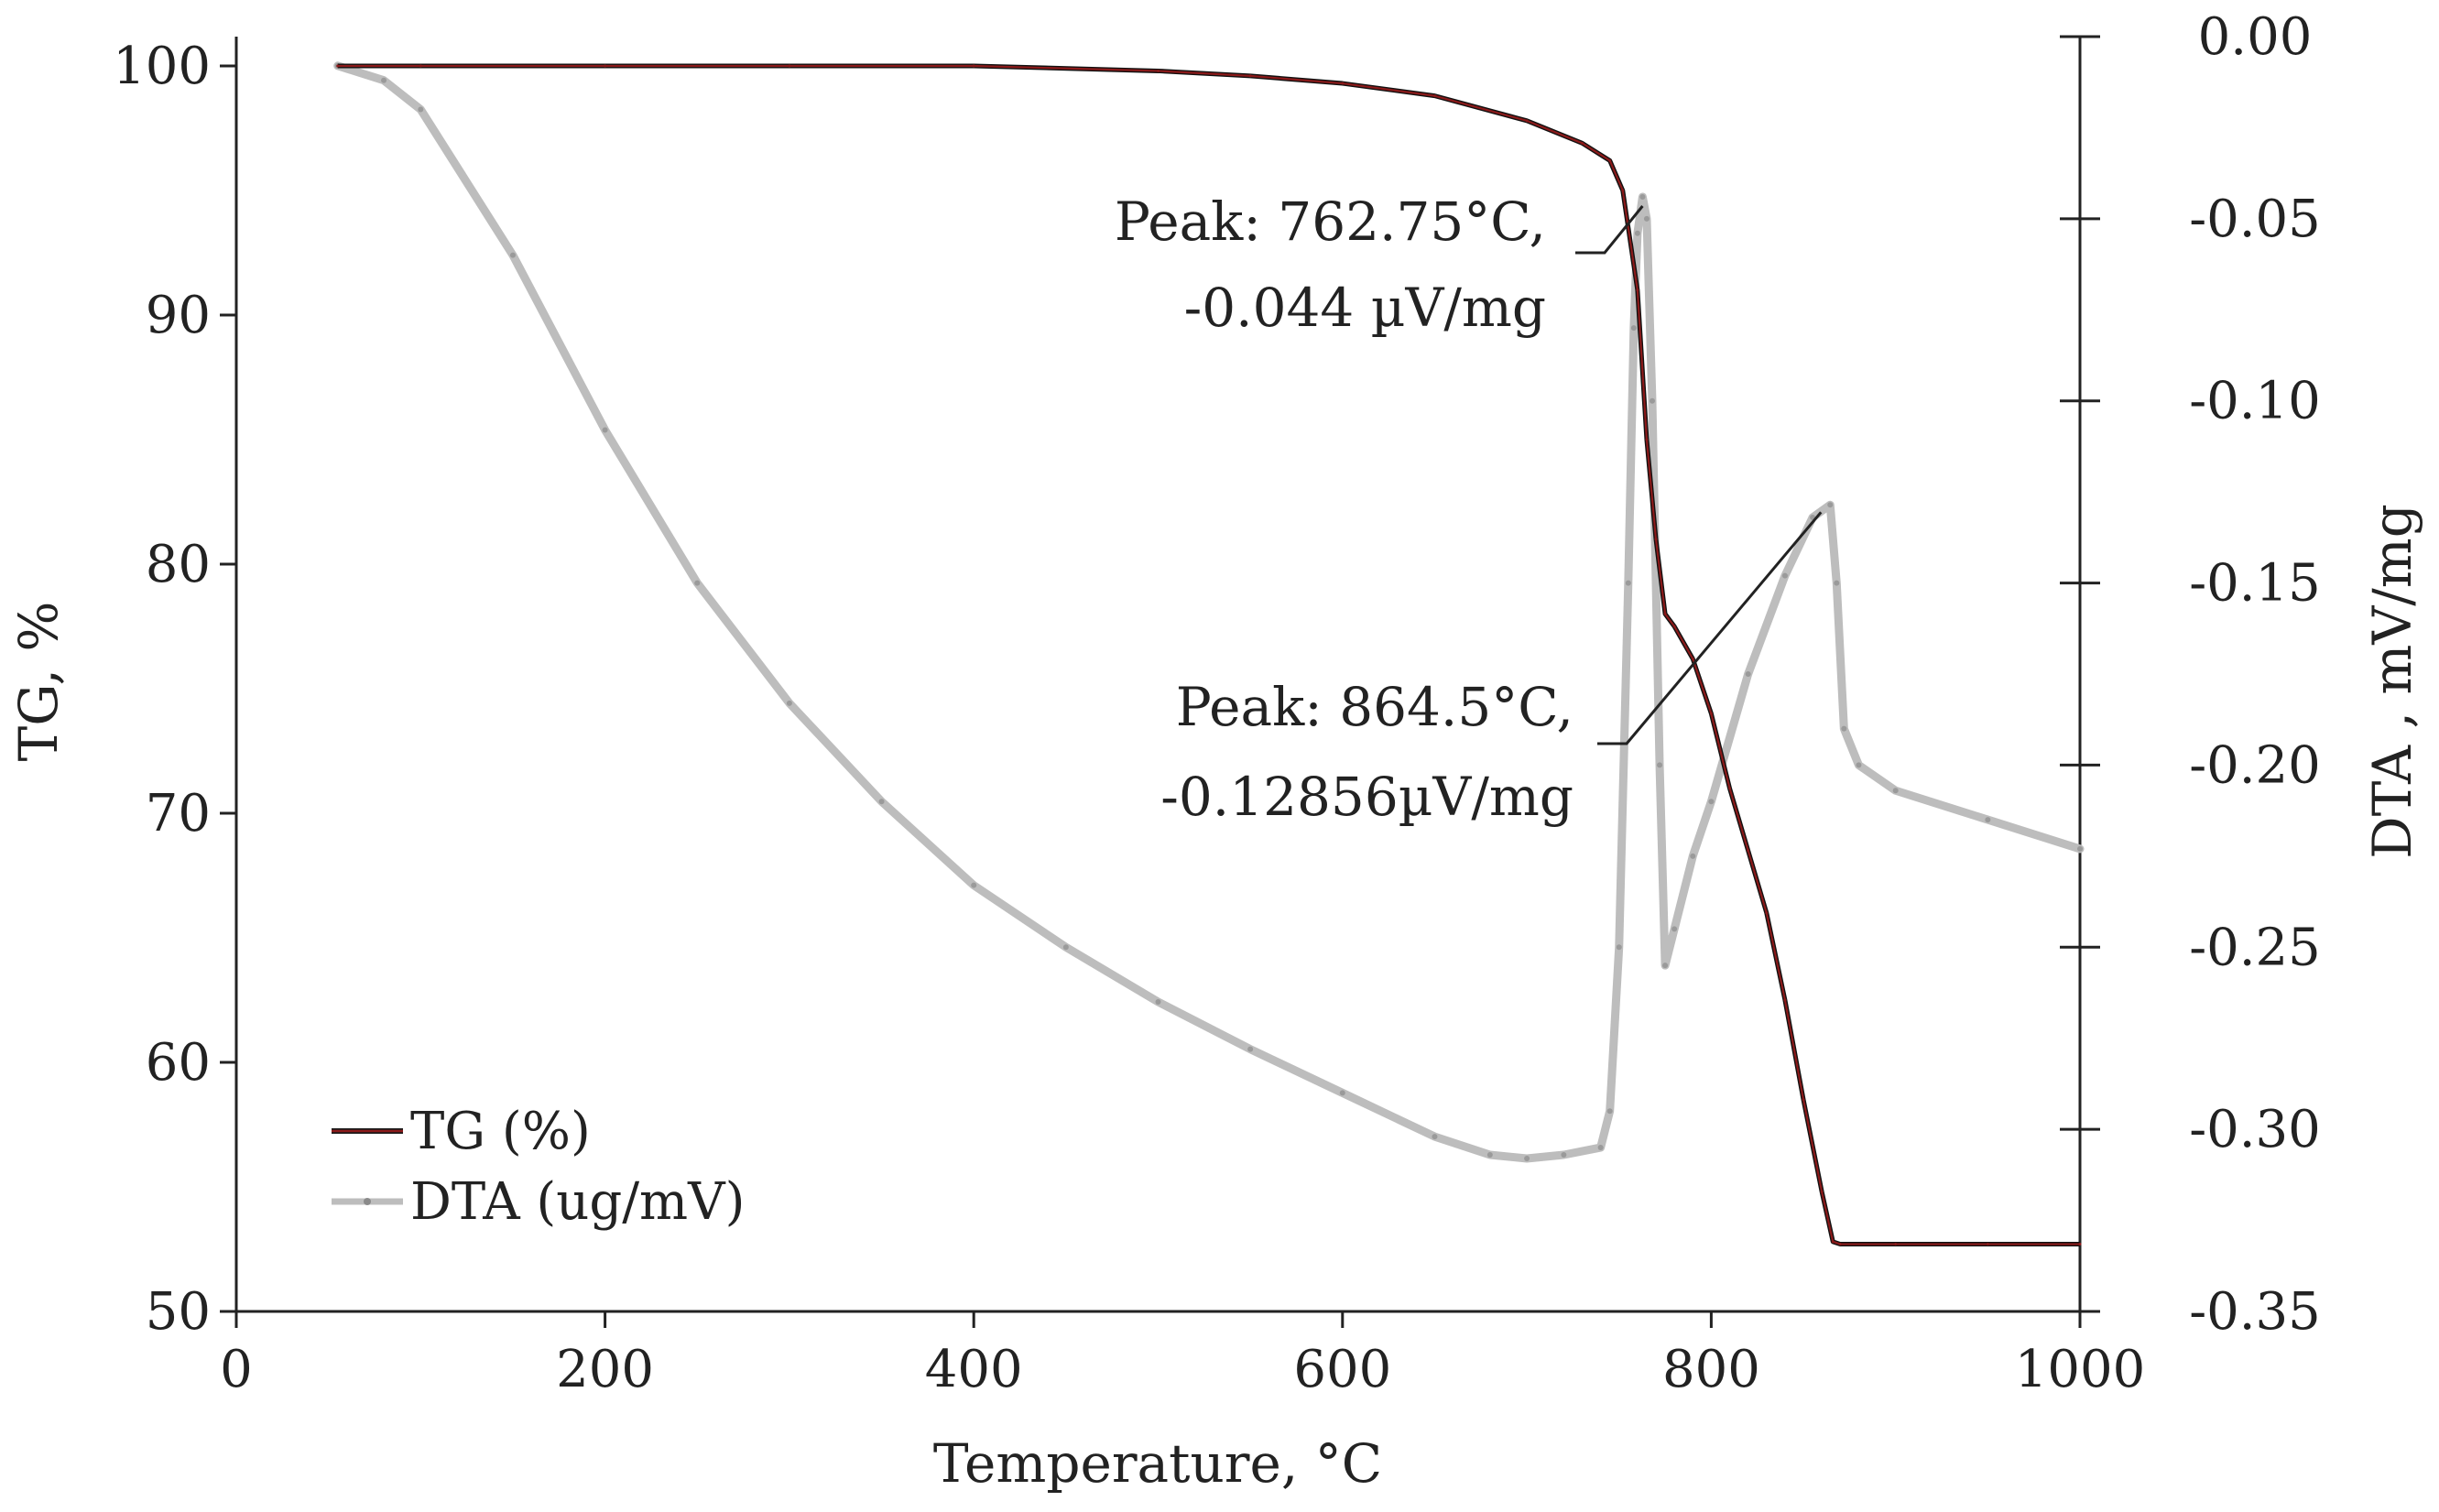 The image size is (2439, 1512). Describe the element at coordinates (2255, 401) in the screenshot. I see `y2-tick-label: -0.10` at that location.